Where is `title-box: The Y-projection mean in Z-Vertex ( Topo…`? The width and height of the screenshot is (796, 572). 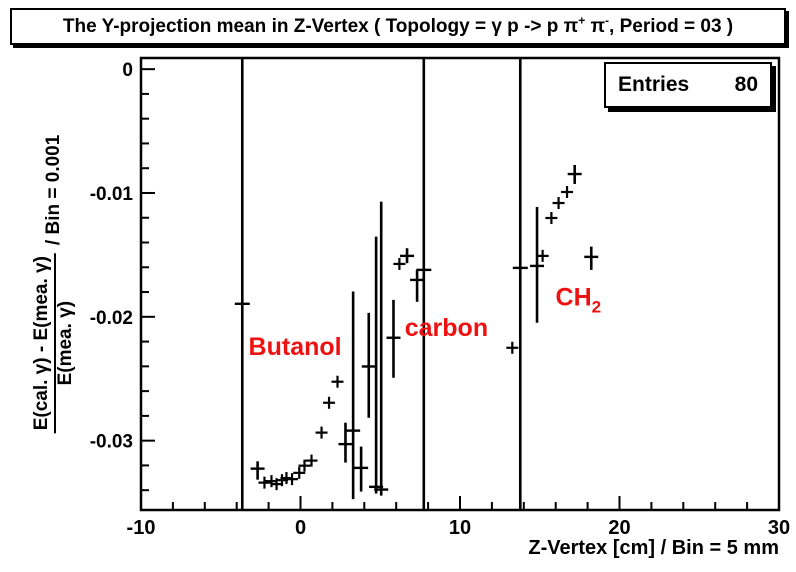 title-box: The Y-projection mean in Z-Vertex ( Topo… is located at coordinates (398, 26).